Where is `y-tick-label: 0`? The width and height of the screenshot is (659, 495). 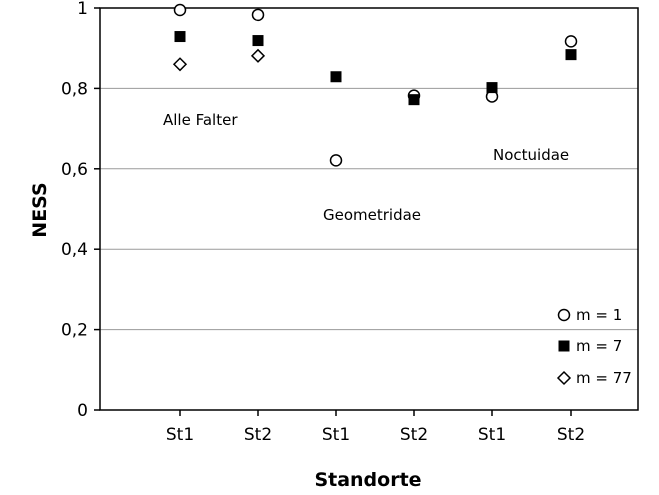 y-tick-label: 0 is located at coordinates (82, 411).